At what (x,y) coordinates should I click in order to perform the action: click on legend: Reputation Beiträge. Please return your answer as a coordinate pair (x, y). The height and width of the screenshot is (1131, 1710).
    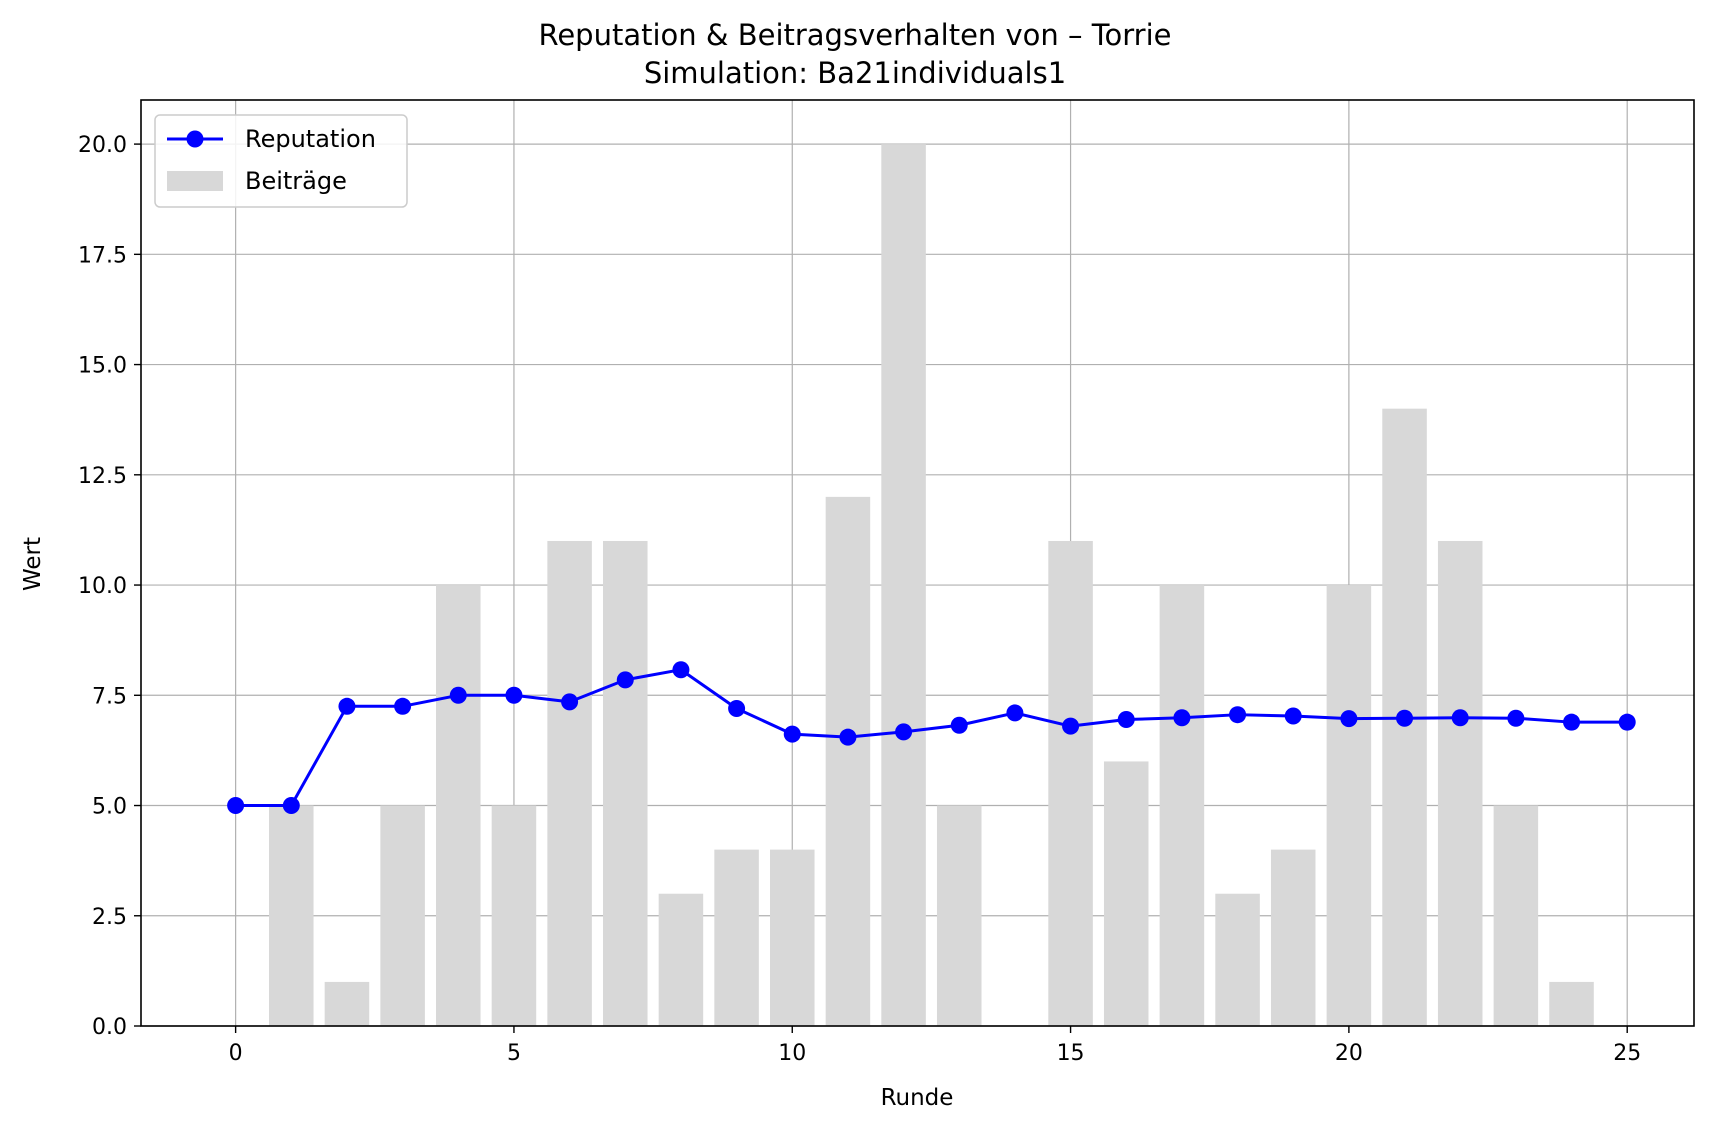
    Looking at the image, I should click on (281, 161).